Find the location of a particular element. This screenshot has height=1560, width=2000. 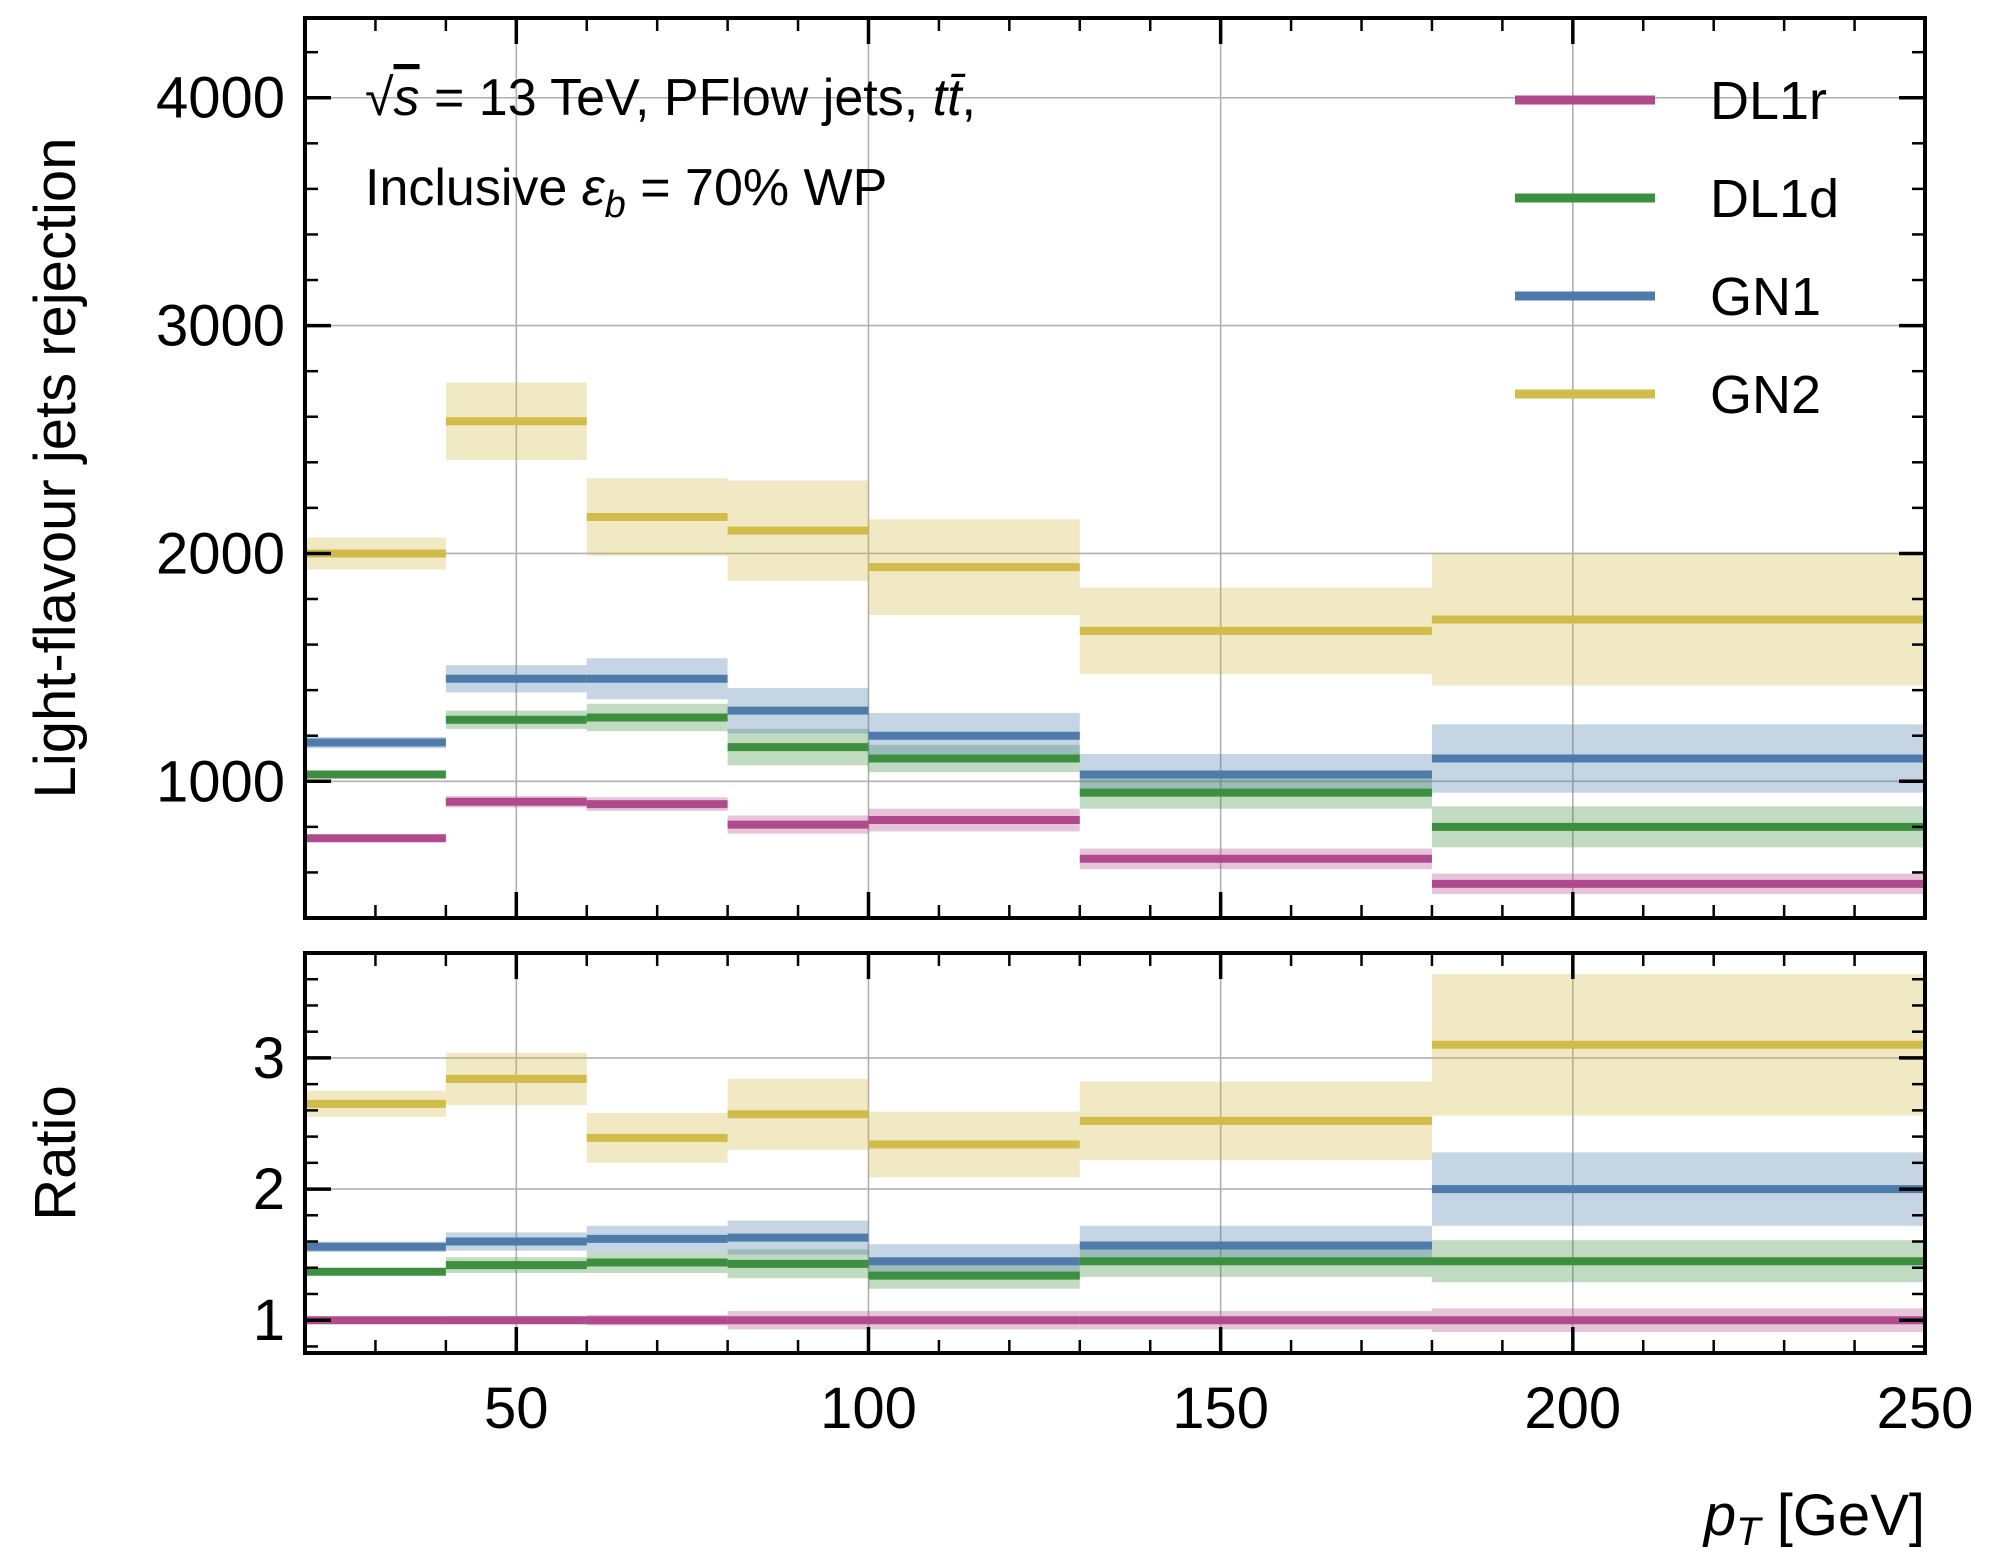

y-tick-label: 1000 is located at coordinates (220, 781).